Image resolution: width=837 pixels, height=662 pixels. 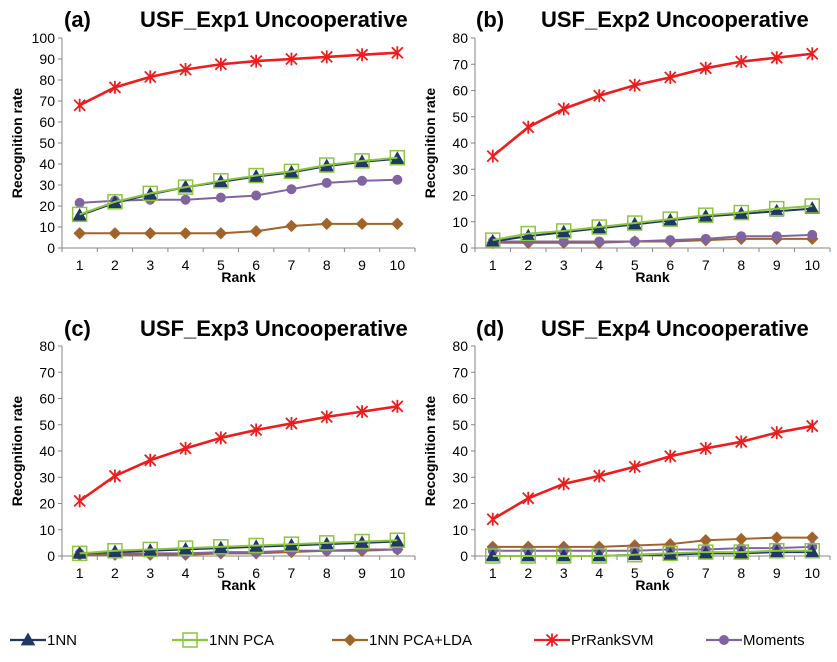 I want to click on panel-letter: (c), so click(x=77, y=328).